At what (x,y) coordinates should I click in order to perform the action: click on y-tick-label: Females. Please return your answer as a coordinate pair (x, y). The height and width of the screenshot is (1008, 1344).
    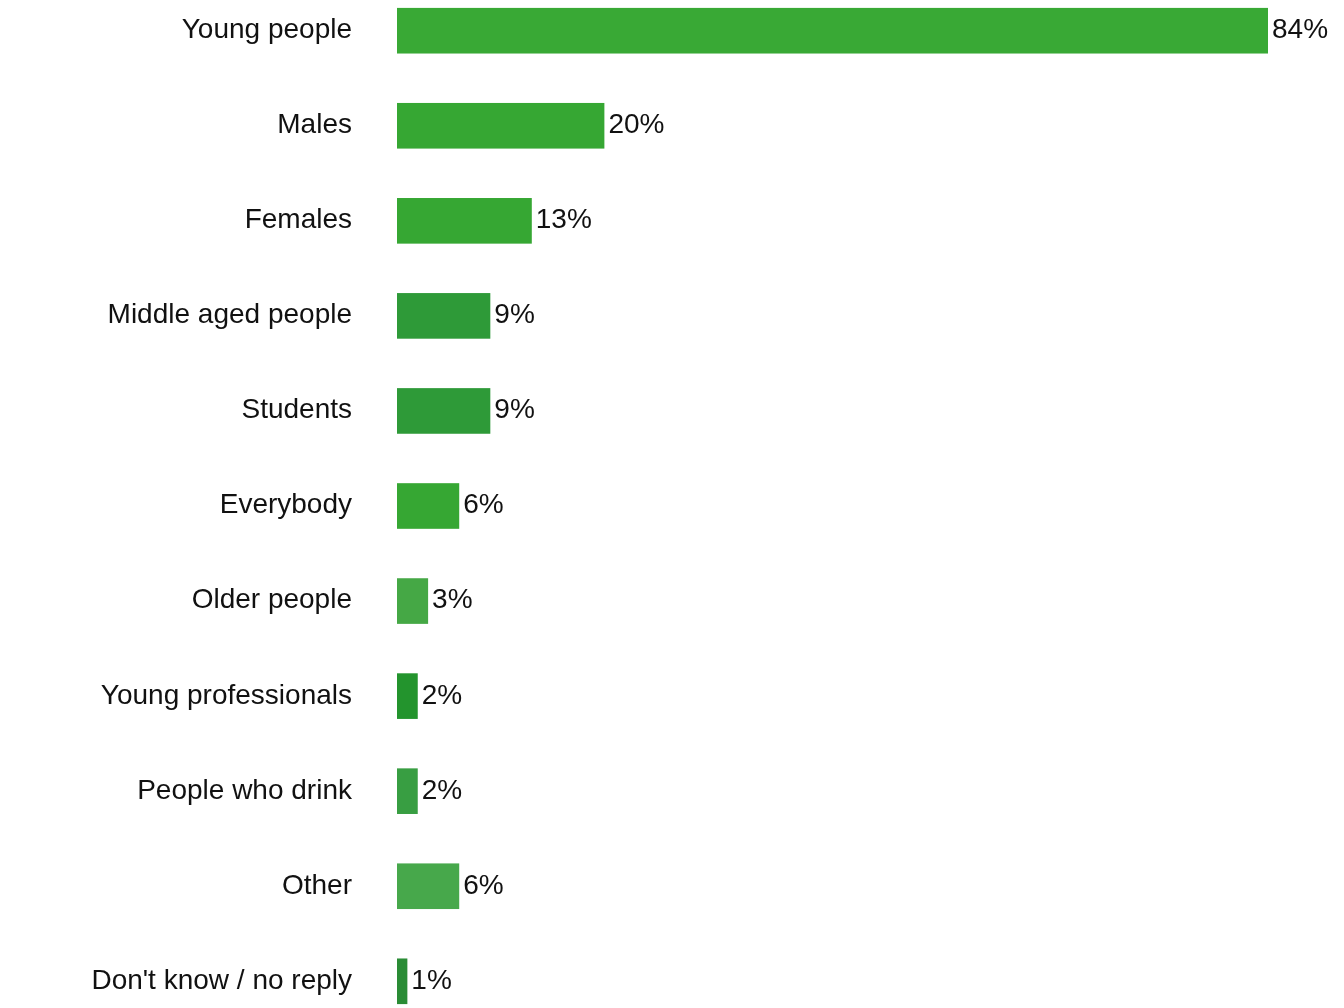
    Looking at the image, I should click on (298, 219).